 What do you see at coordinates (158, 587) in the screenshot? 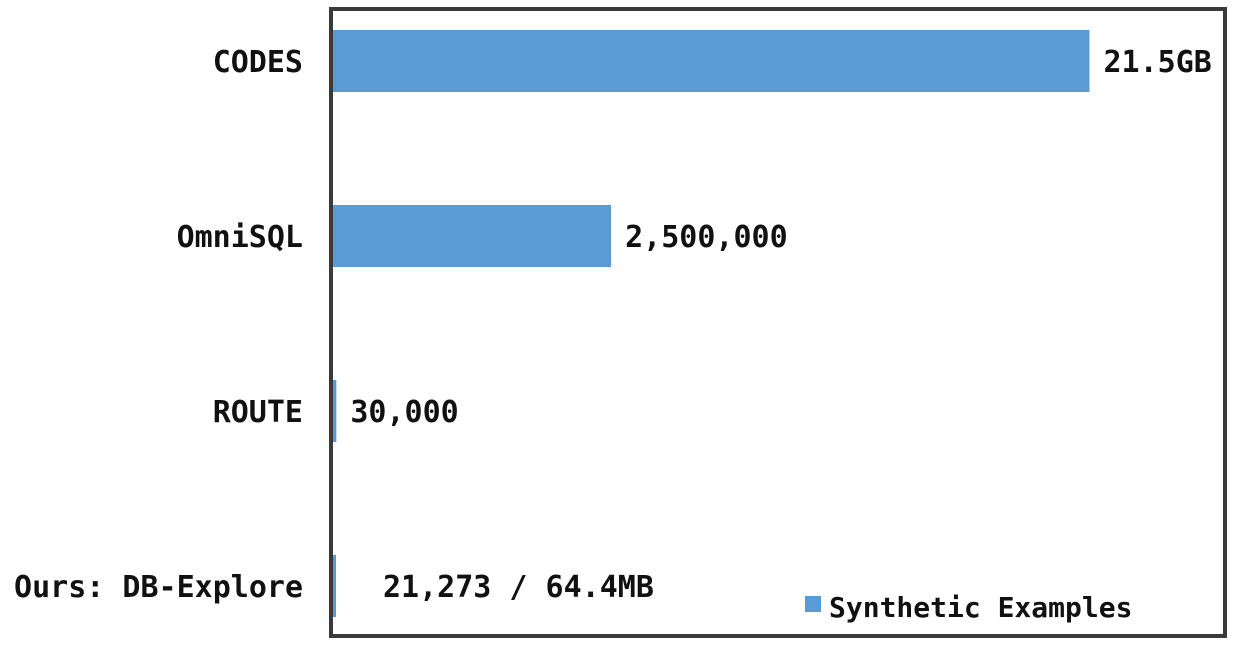
I see `category-label-3: Ours: DB-Explore` at bounding box center [158, 587].